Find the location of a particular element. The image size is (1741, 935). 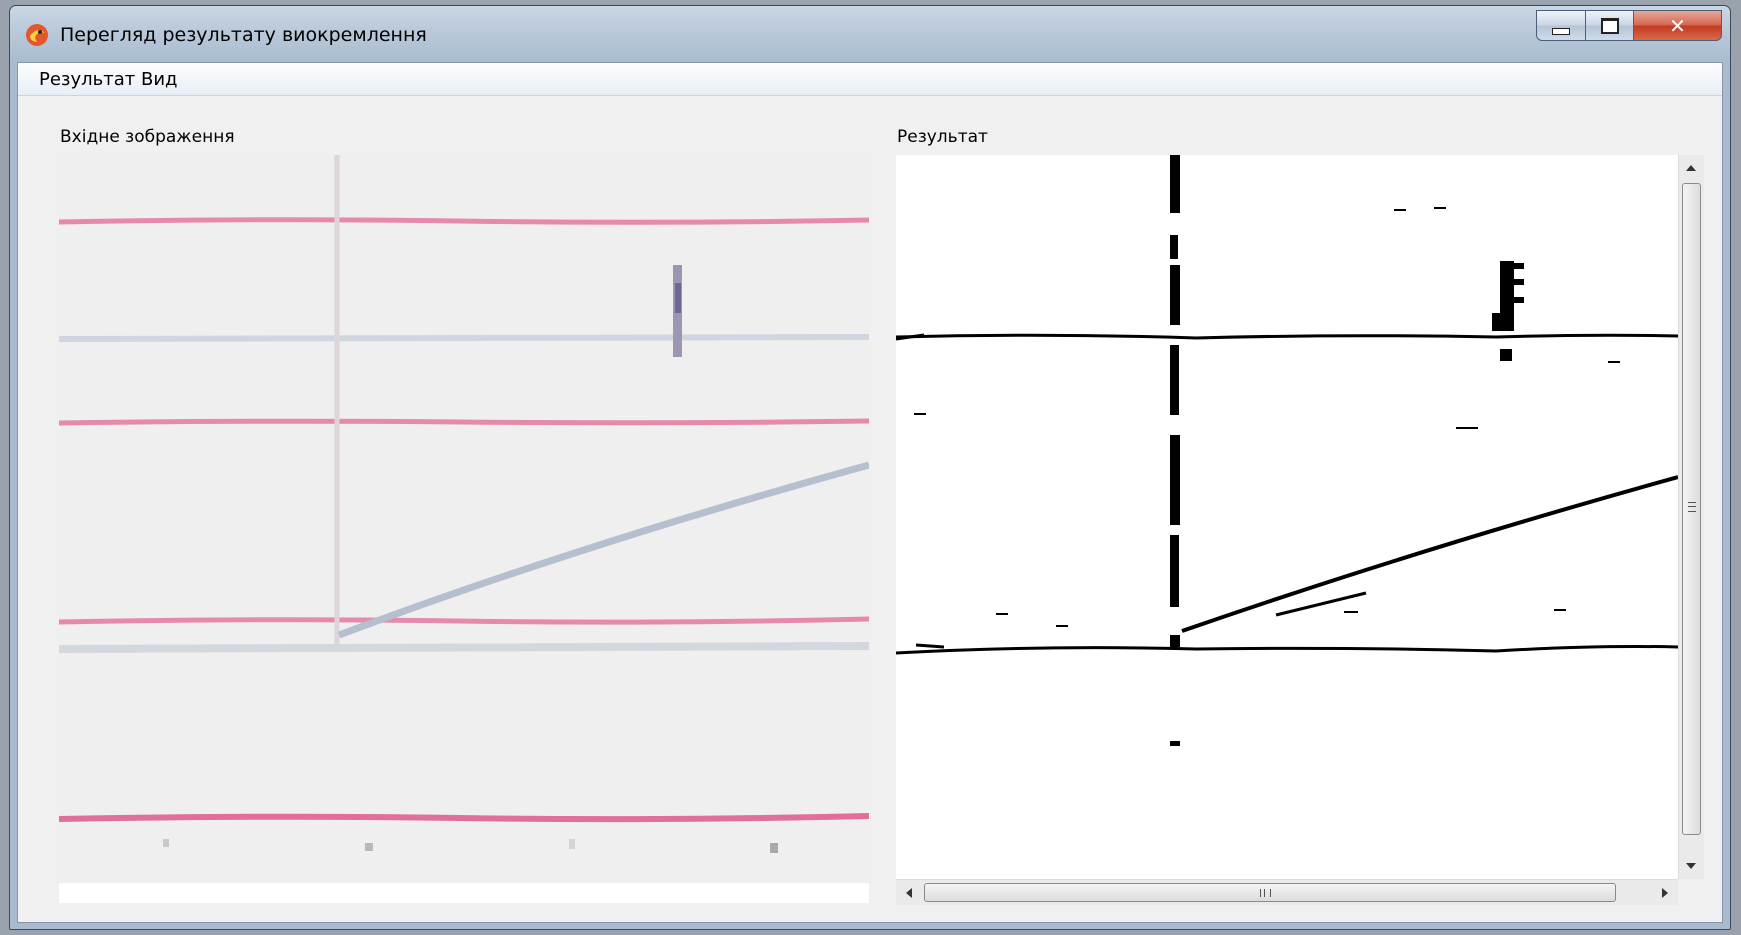

scroll-right-arrow-icon is located at coordinates (1665, 893).